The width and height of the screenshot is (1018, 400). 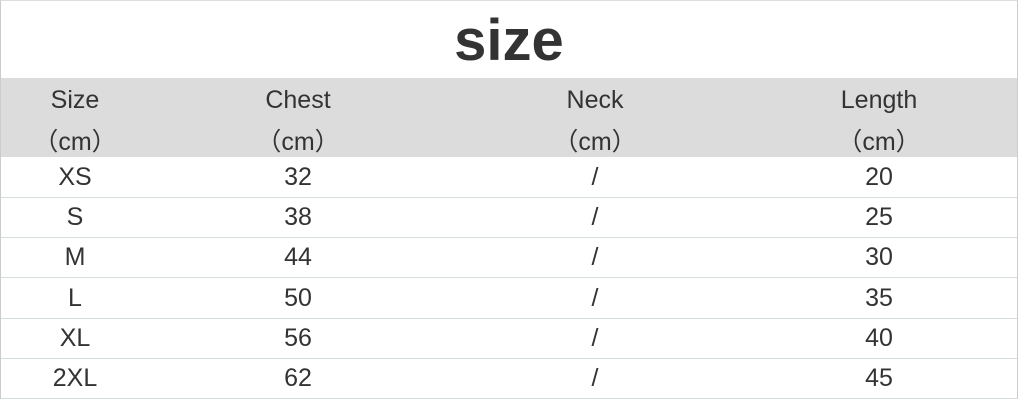 I want to click on cell-length: 35, so click(x=879, y=297).